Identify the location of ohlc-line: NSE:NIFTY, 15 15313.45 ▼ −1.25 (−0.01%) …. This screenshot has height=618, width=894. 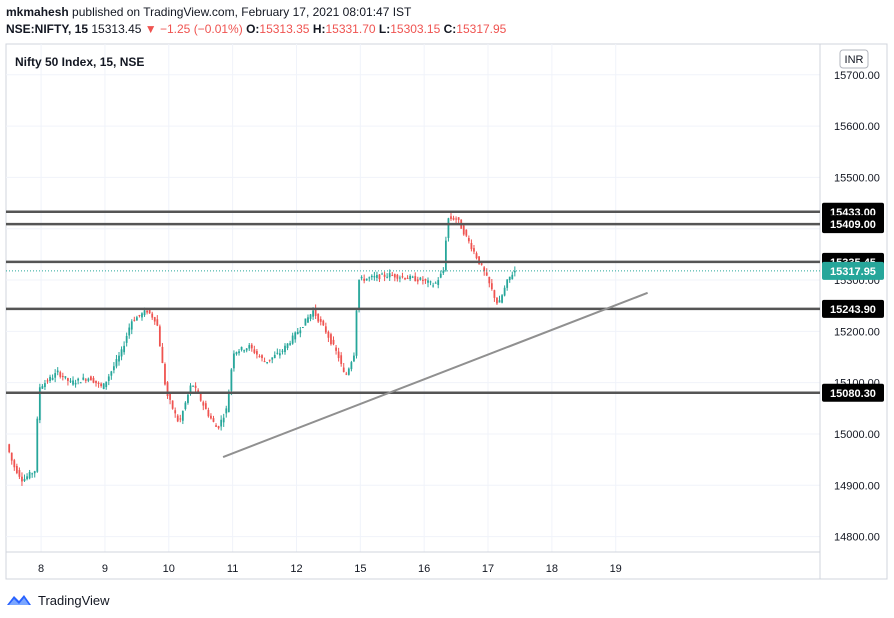
(446, 29).